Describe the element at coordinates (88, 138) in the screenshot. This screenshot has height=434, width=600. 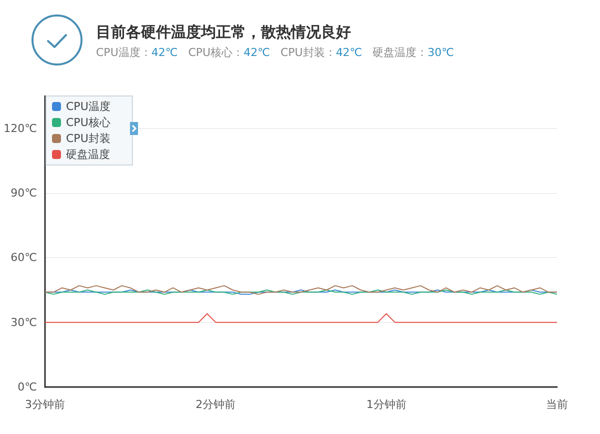
I see `legend-label: CPU封装` at that location.